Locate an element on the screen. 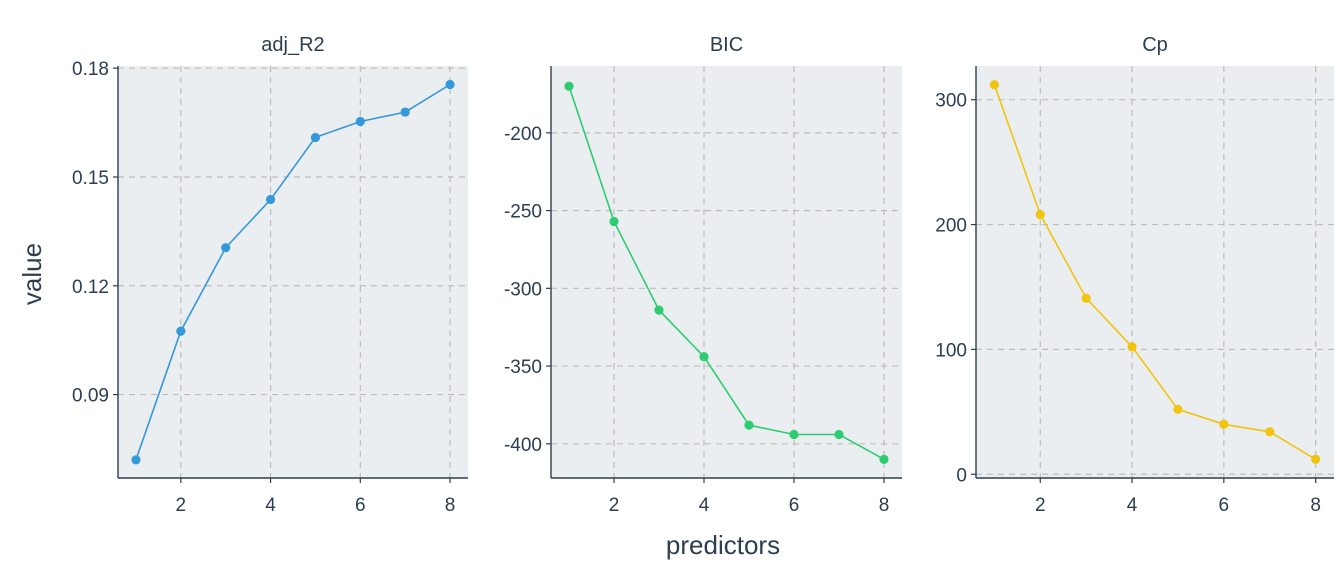 The width and height of the screenshot is (1344, 576). y-tick-label: -350 is located at coordinates (523, 367).